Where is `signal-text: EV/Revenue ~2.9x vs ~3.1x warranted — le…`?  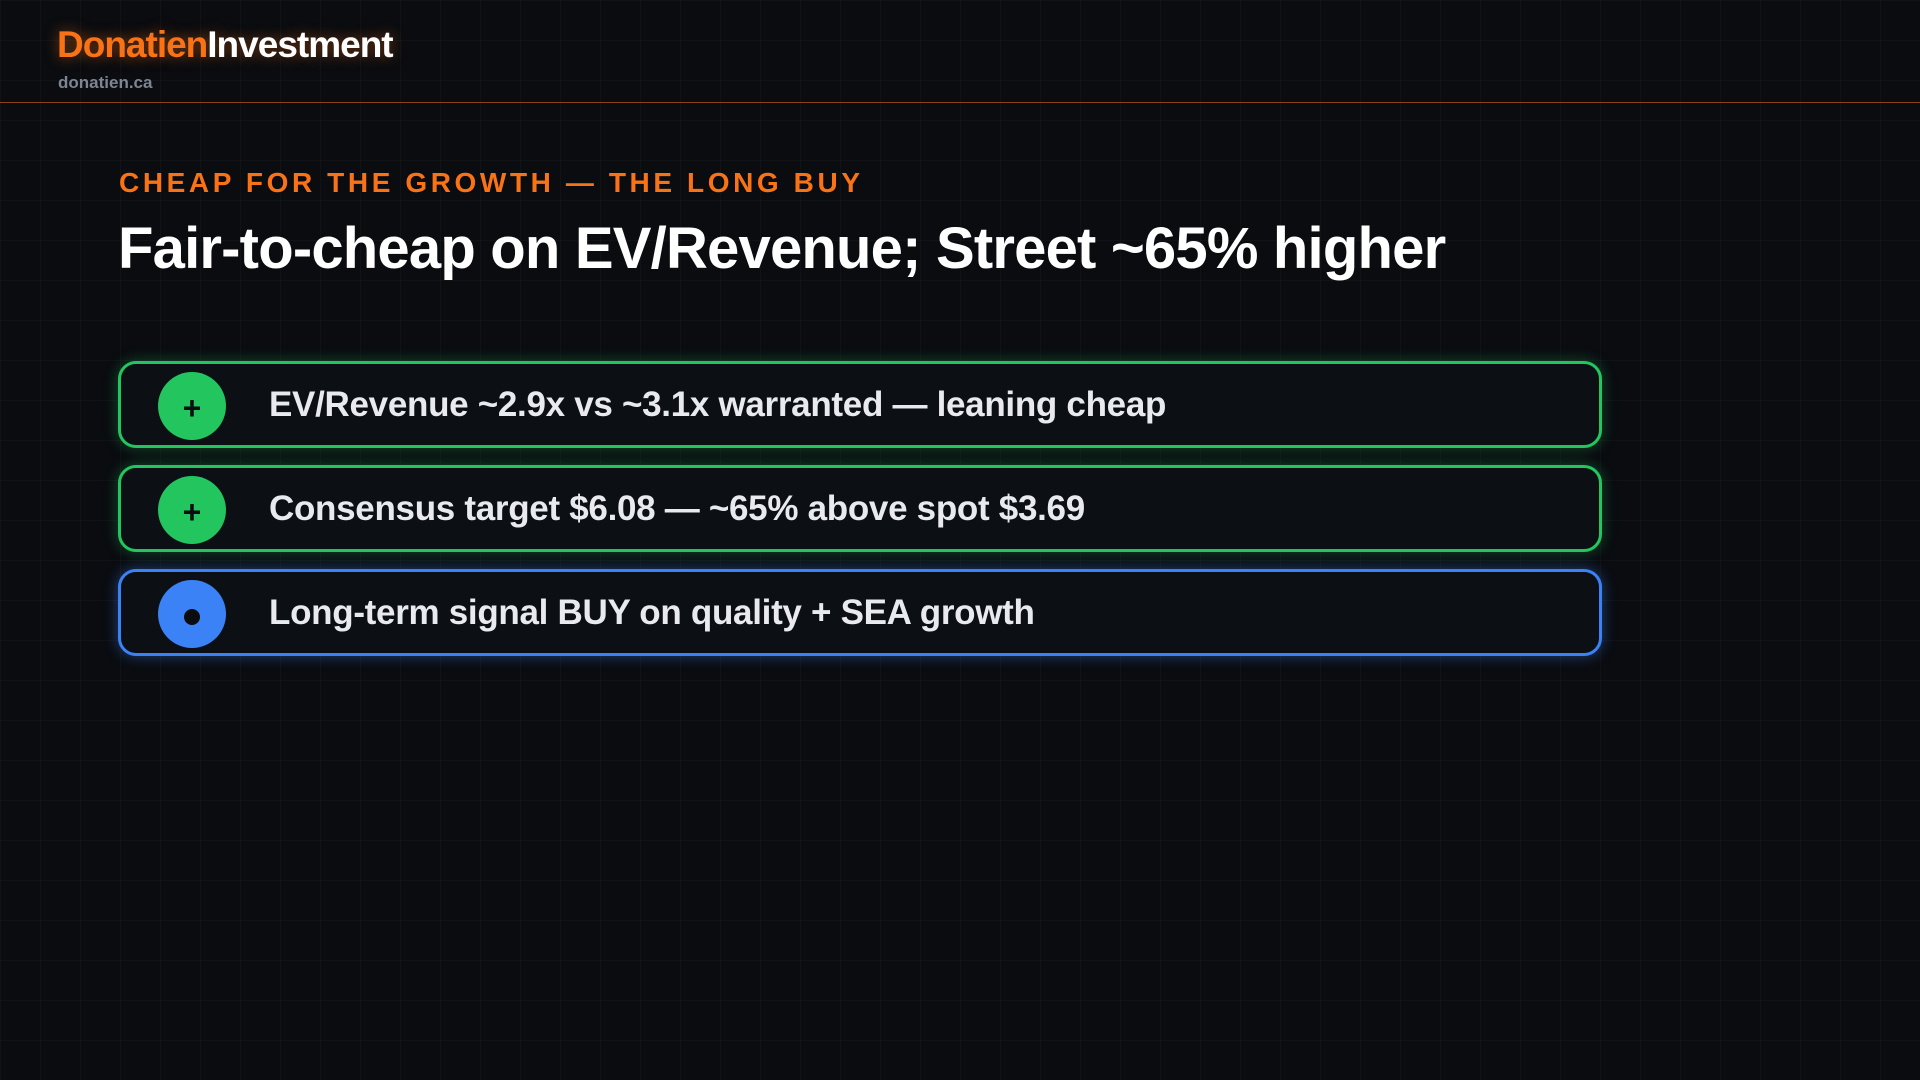
signal-text: EV/Revenue ~2.9x vs ~3.1x warranted — le… is located at coordinates (718, 404).